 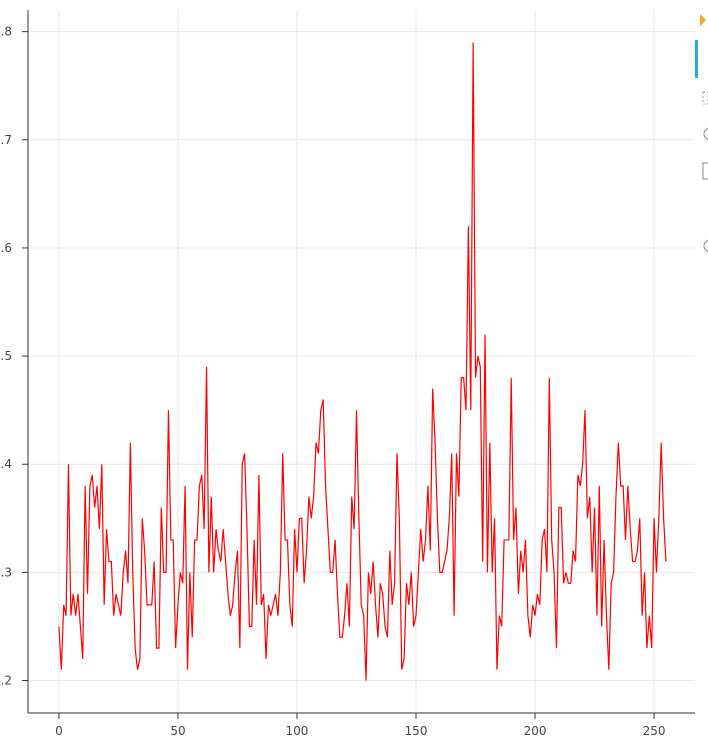 What do you see at coordinates (6, 464) in the screenshot?
I see `y-tick-label: 0.4` at bounding box center [6, 464].